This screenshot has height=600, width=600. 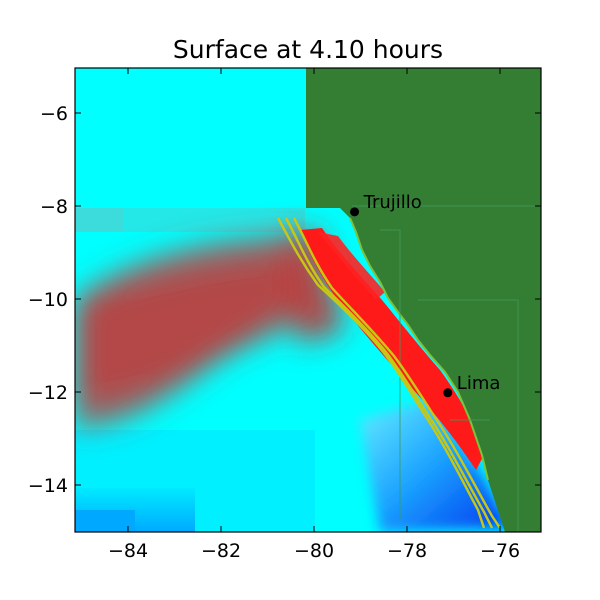 I want to click on y-tick-label: −8, so click(x=54, y=207).